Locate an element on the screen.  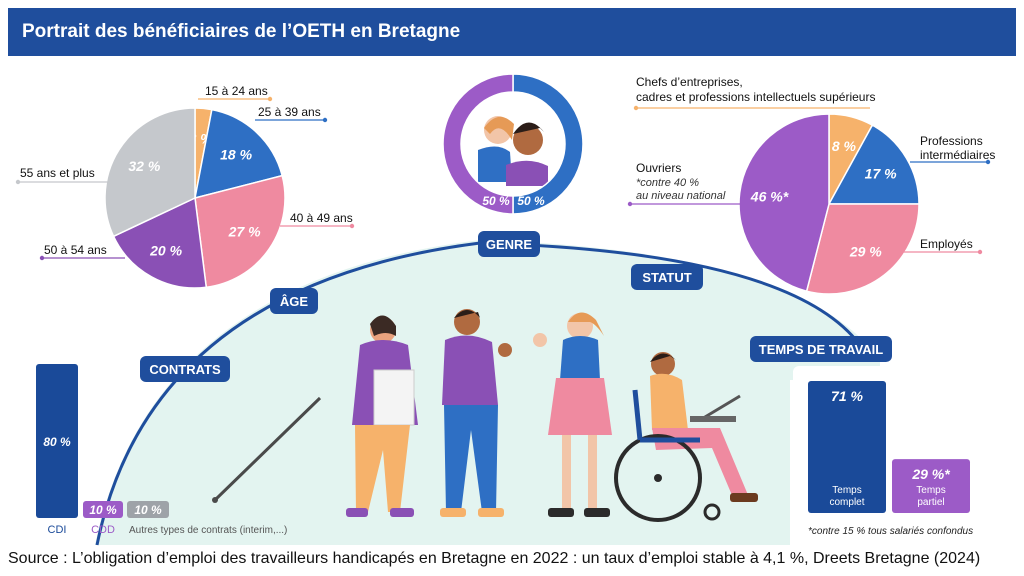
badge-temps-label: TEMPS DE TRAVAIL is located at coordinates (821, 349).